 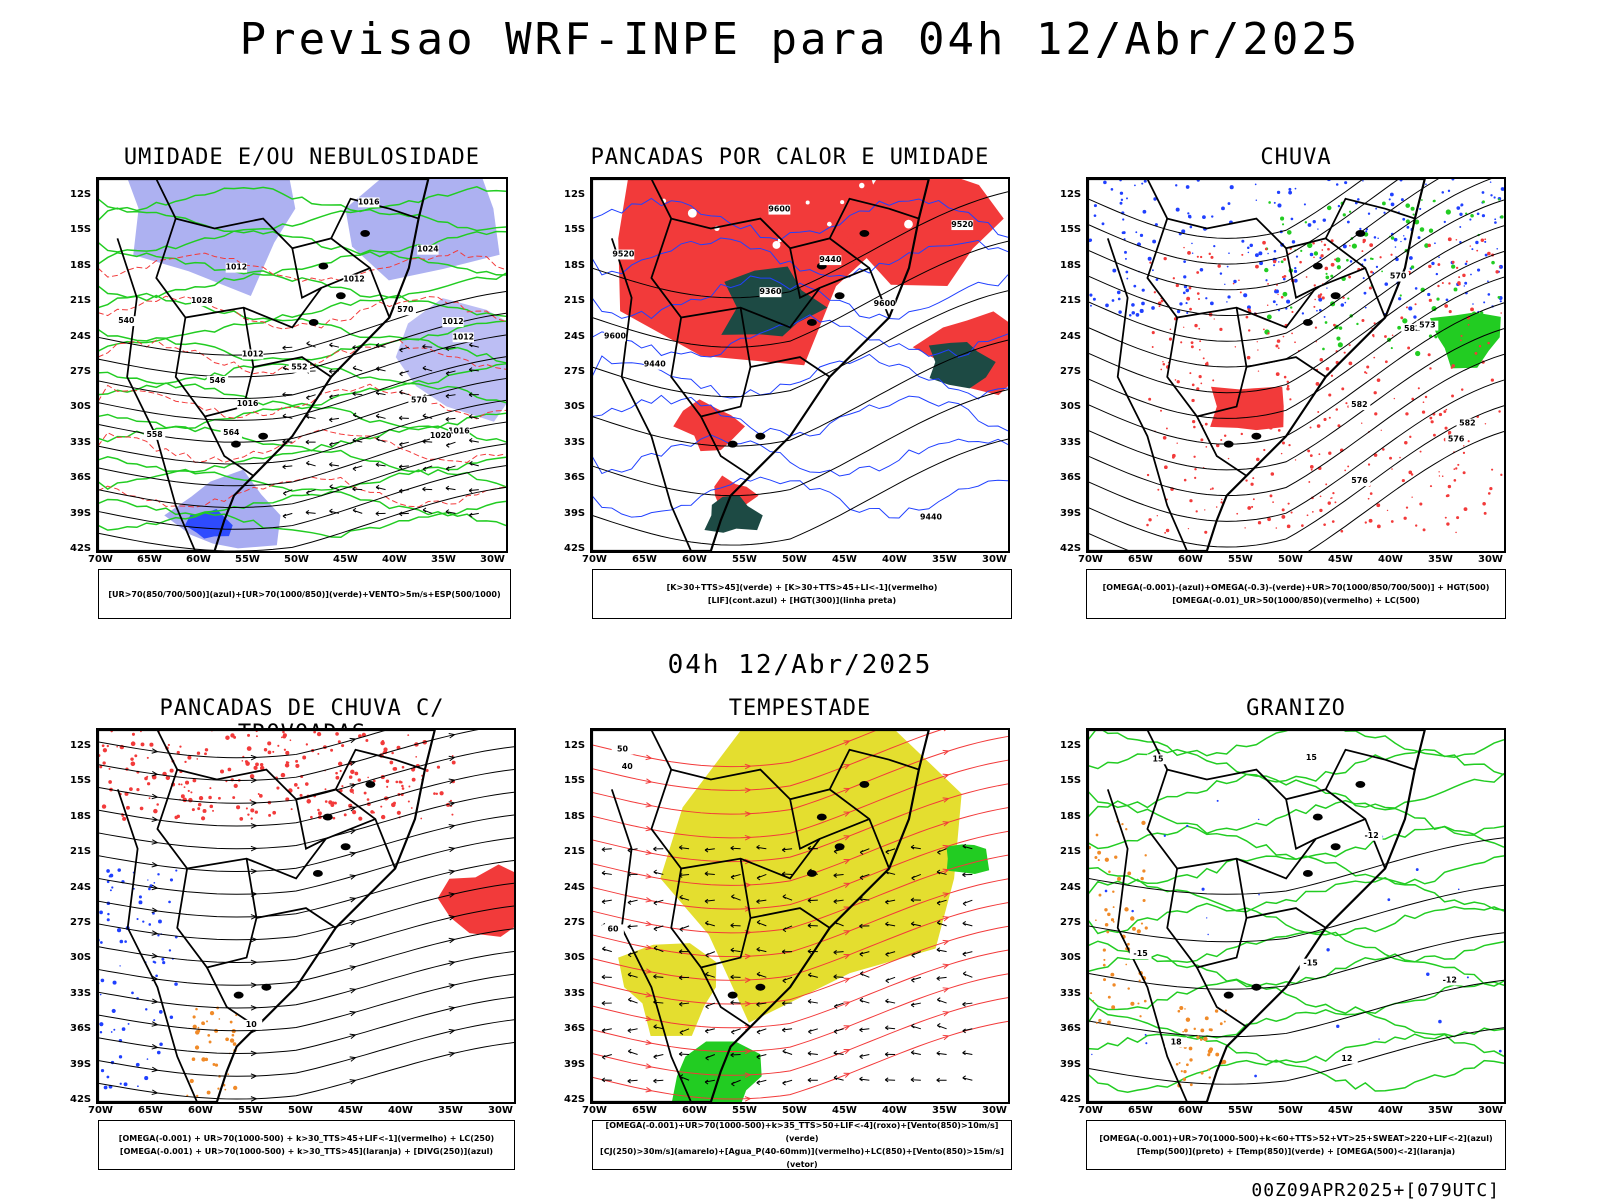 What do you see at coordinates (231, 432) in the screenshot?
I see `contour-label: 564` at bounding box center [231, 432].